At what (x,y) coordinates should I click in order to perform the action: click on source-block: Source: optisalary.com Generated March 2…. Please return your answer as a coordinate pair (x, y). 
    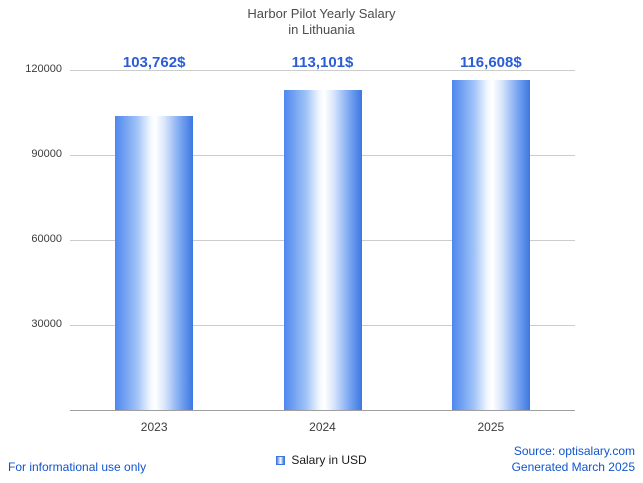
    Looking at the image, I should click on (573, 459).